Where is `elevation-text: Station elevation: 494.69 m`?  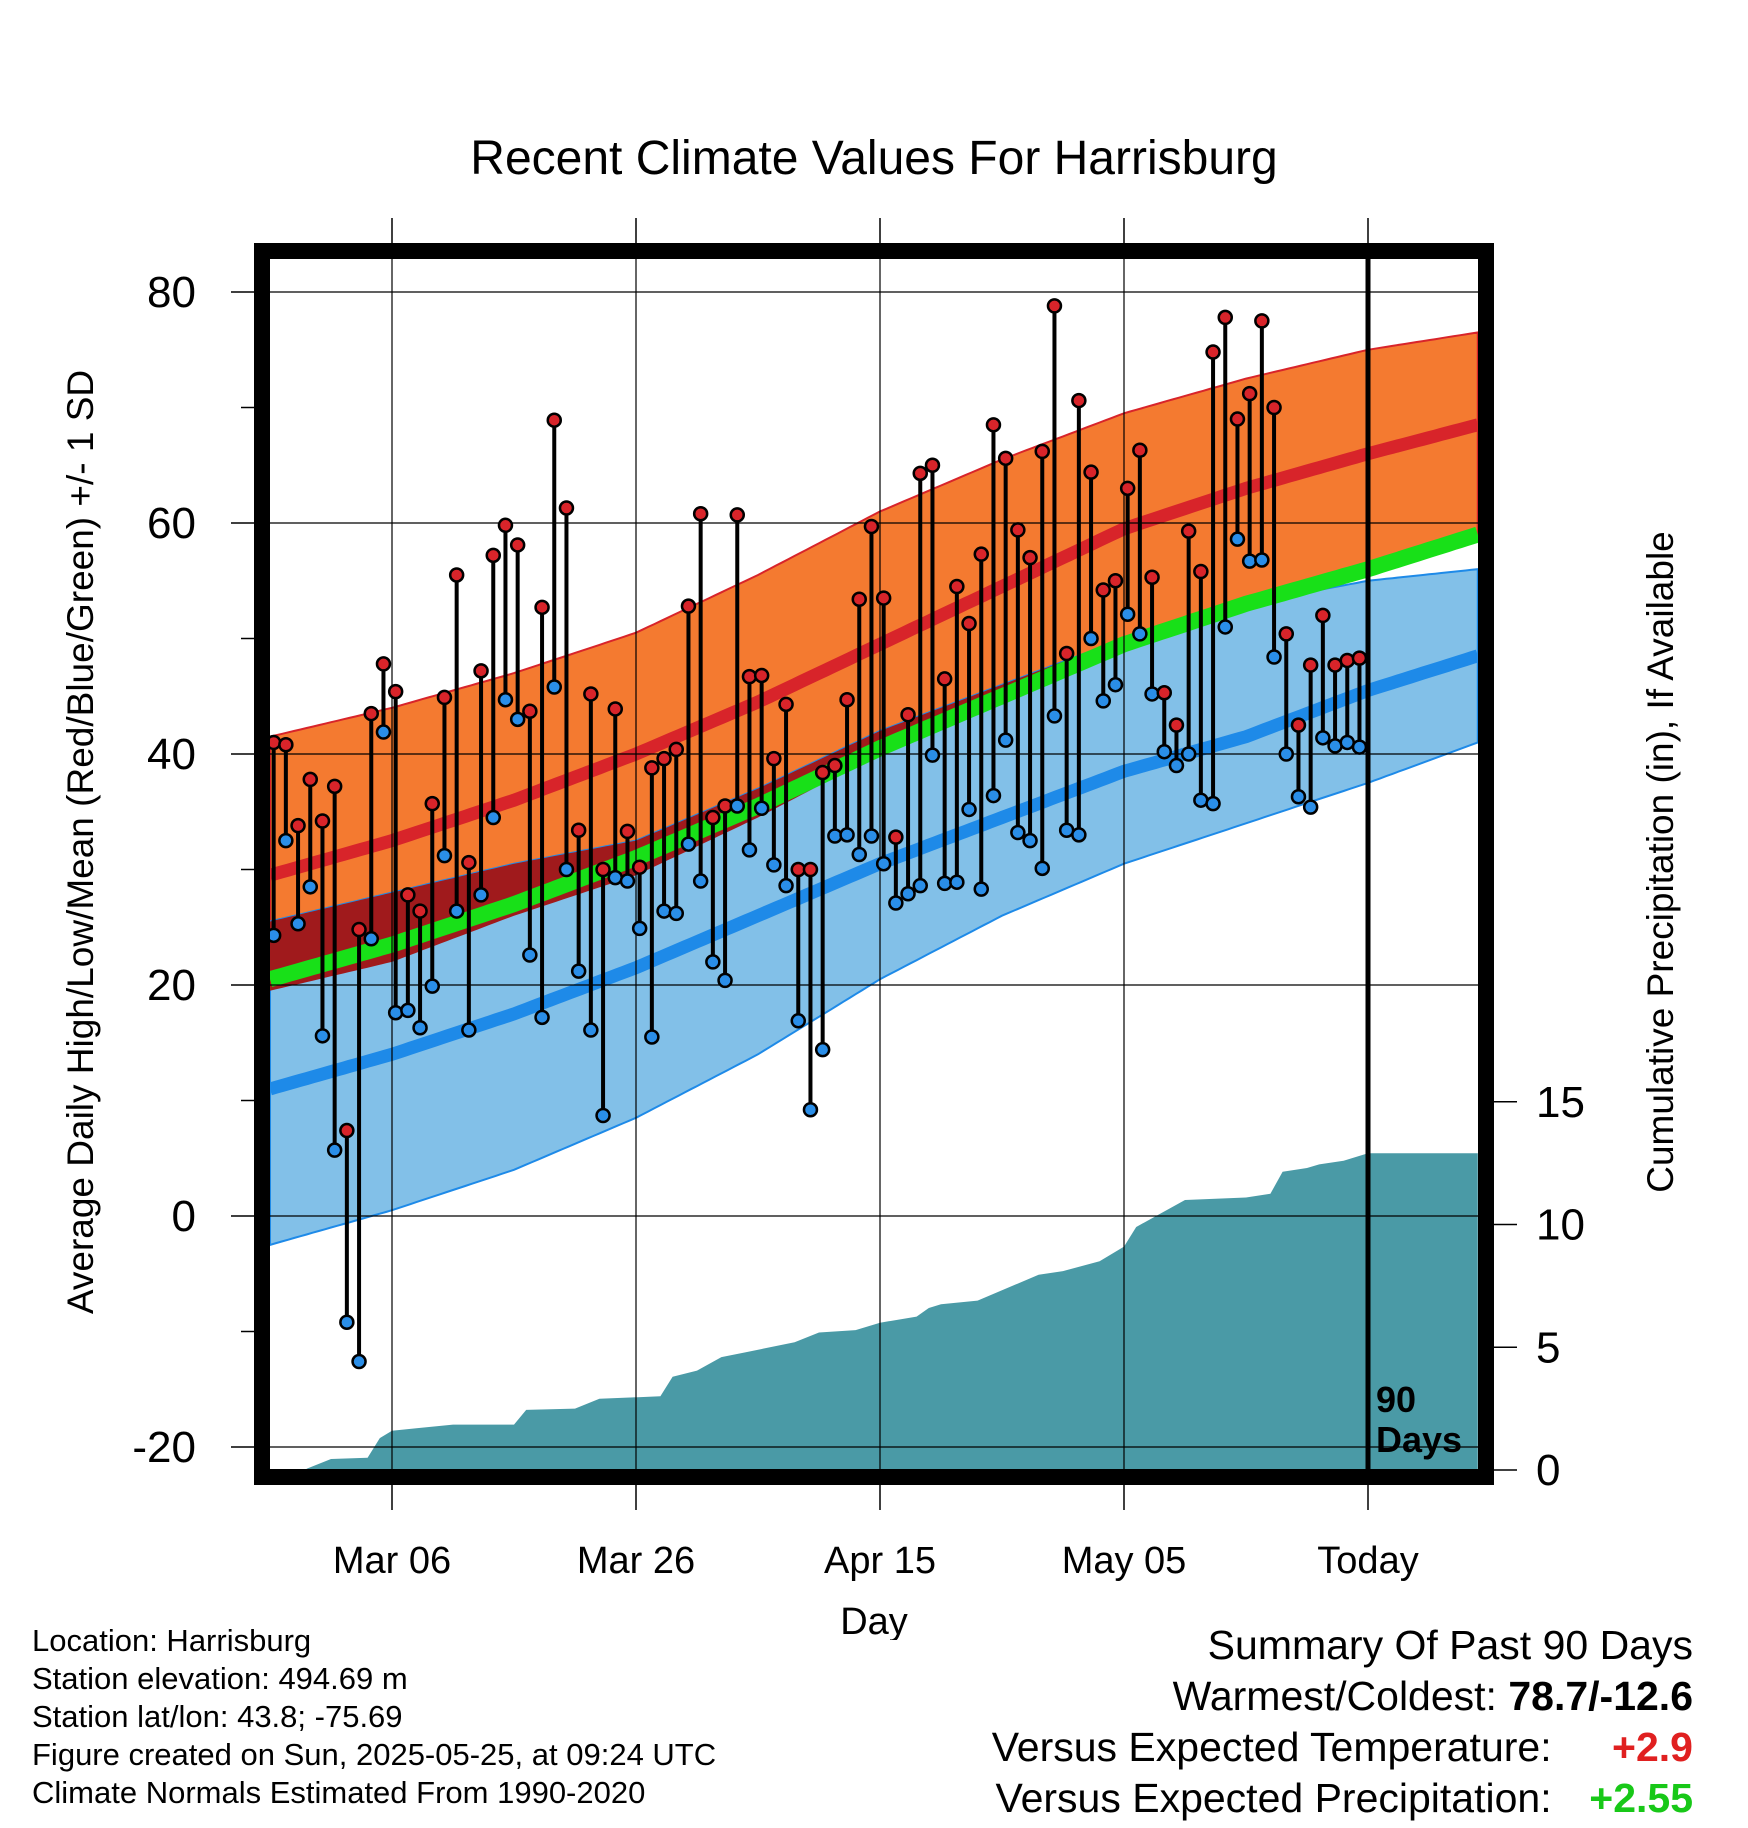
elevation-text: Station elevation: 494.69 m is located at coordinates (220, 1678).